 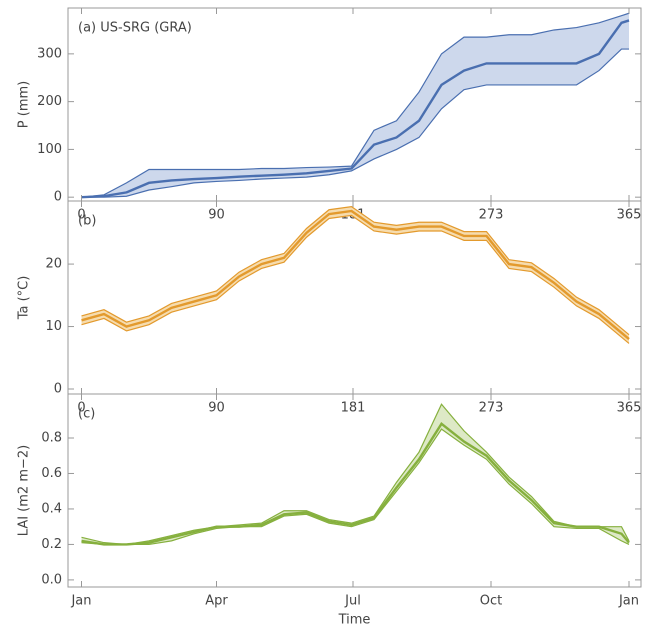 I want to click on x-tick-label: 181, so click(x=353, y=408).